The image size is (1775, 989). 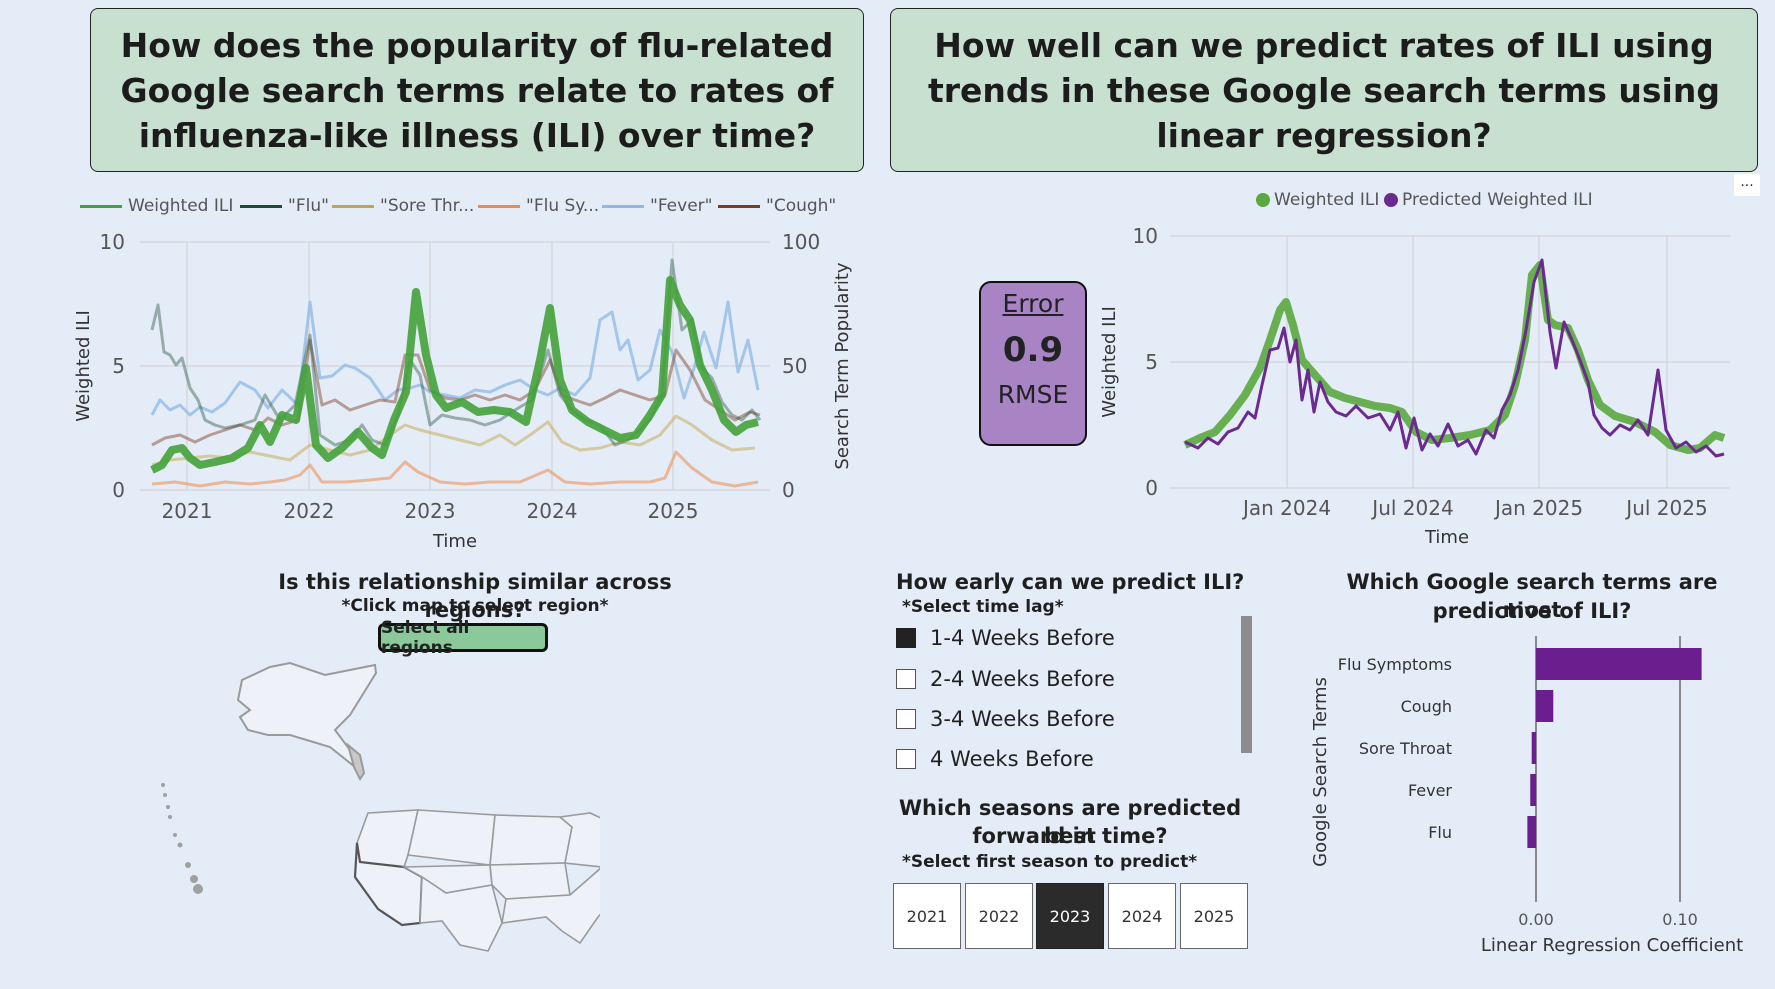 I want to click on legend-label: "Fever", so click(x=681, y=206).